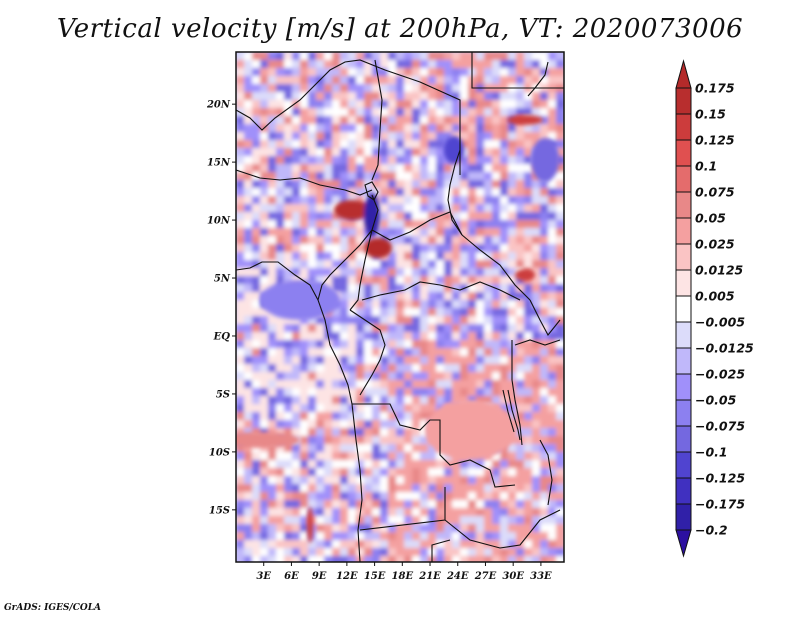 Image resolution: width=800 pixels, height=618 pixels. I want to click on x-tick-label: 30E, so click(513, 576).